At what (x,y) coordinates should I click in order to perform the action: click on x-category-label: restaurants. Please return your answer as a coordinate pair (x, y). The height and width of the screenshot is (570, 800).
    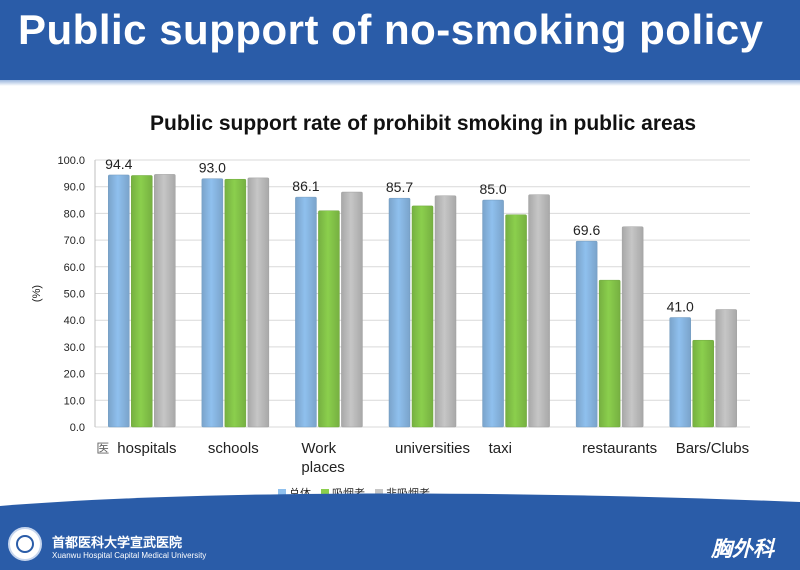
    Looking at the image, I should click on (619, 448).